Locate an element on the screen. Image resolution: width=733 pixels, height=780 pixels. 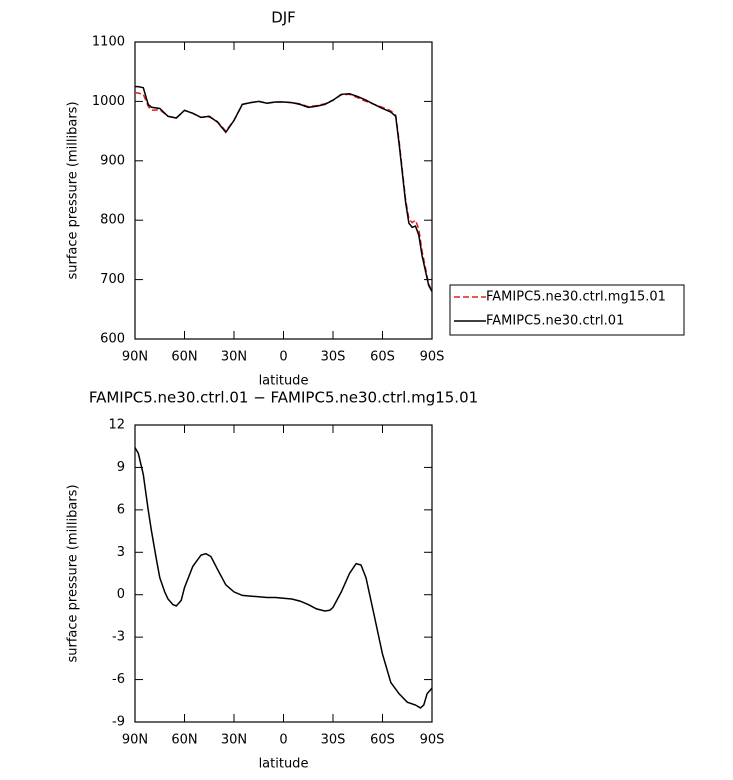
chart-title: DJF is located at coordinates (283, 18).